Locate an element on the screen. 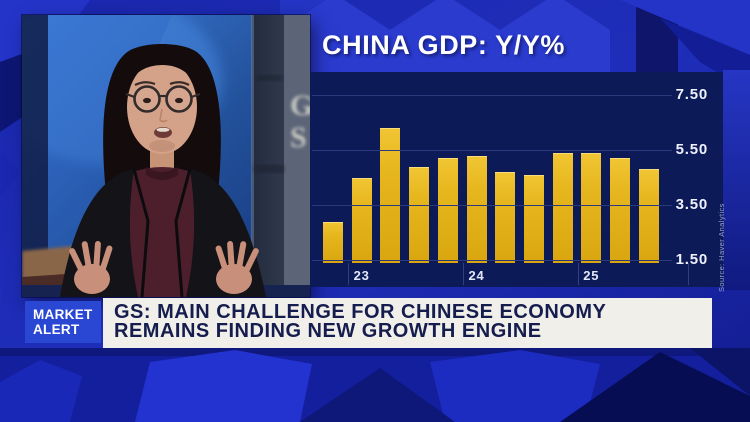 The width and height of the screenshot is (750, 422). y-axis-label: 5.50 is located at coordinates (691, 149).